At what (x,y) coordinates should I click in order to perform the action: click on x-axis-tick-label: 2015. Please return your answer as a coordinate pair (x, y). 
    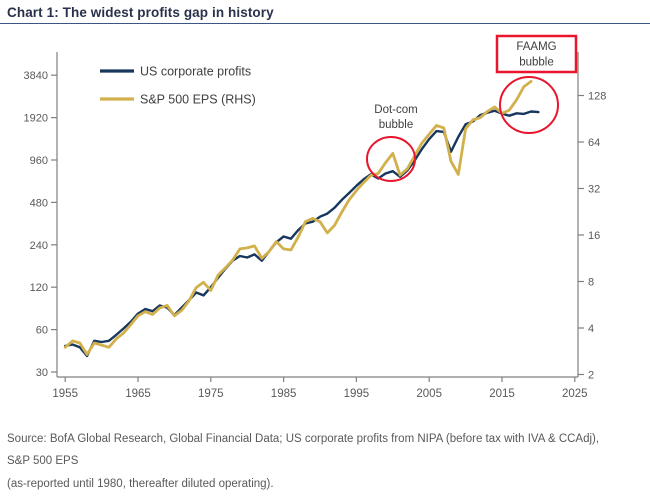
    Looking at the image, I should click on (502, 394).